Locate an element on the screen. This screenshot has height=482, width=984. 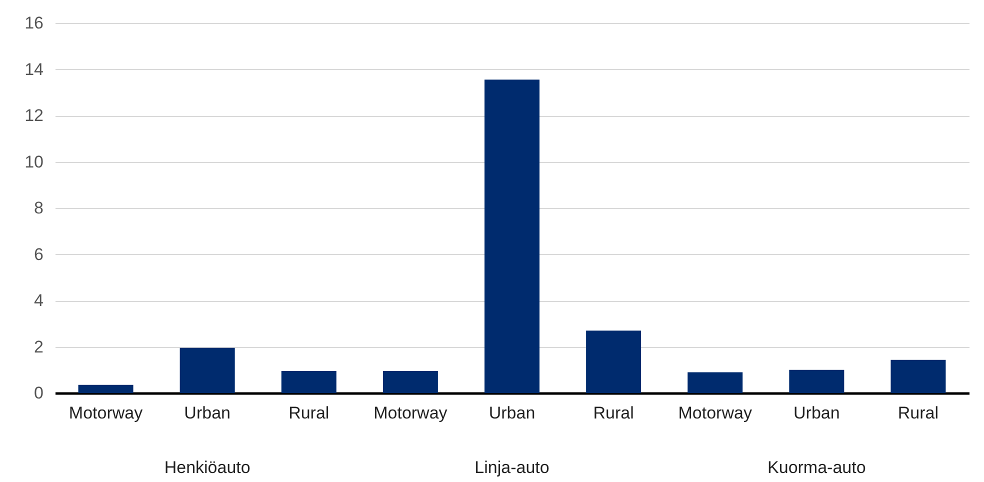
y-tick-label: 12 is located at coordinates (34, 115).